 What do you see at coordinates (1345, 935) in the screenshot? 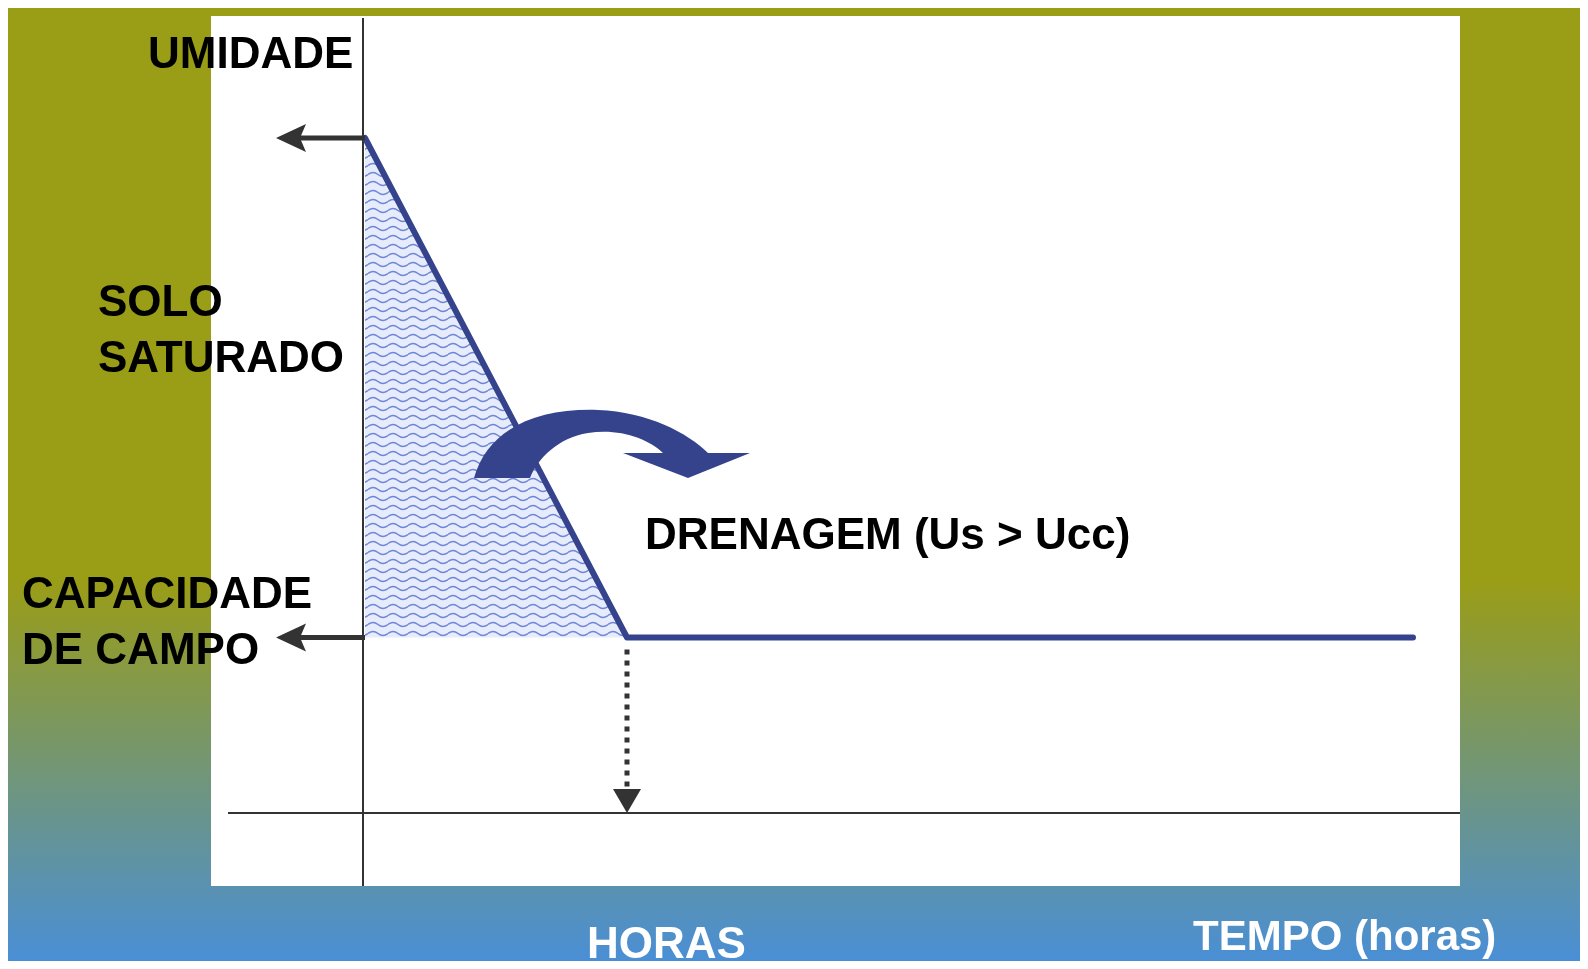
I see `x-axis-title: TEMPO (horas)` at bounding box center [1345, 935].